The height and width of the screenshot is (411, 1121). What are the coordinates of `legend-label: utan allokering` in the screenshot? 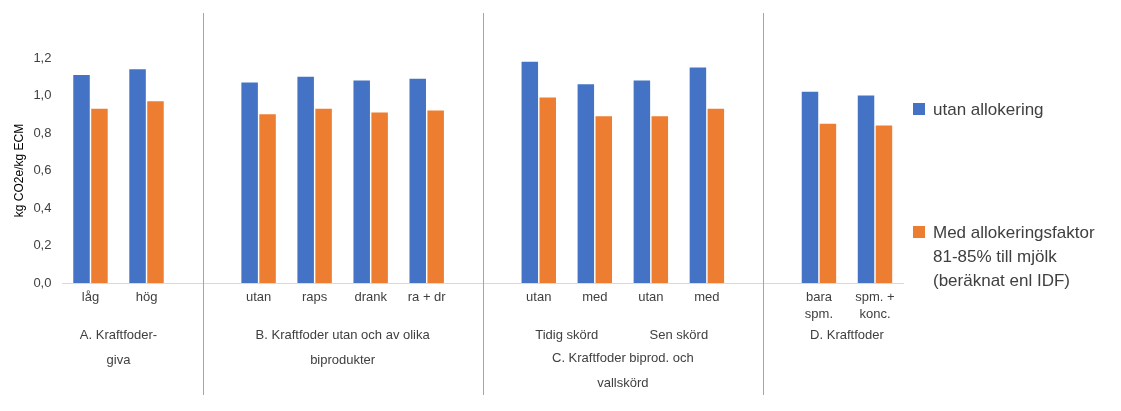 It's located at (988, 109).